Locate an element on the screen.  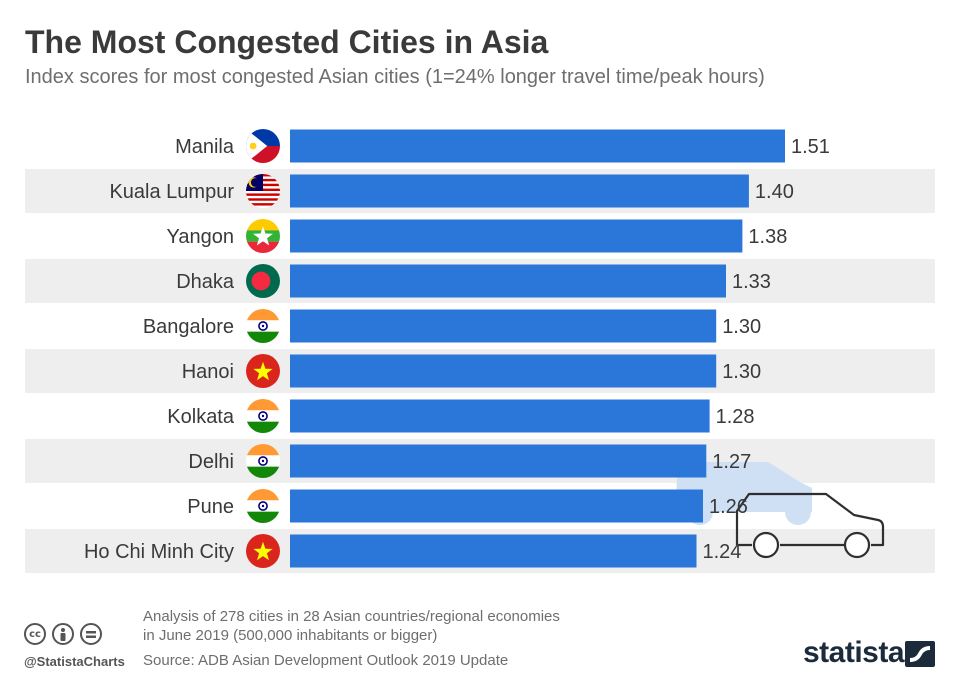
category-label: Dhaka is located at coordinates (205, 282).